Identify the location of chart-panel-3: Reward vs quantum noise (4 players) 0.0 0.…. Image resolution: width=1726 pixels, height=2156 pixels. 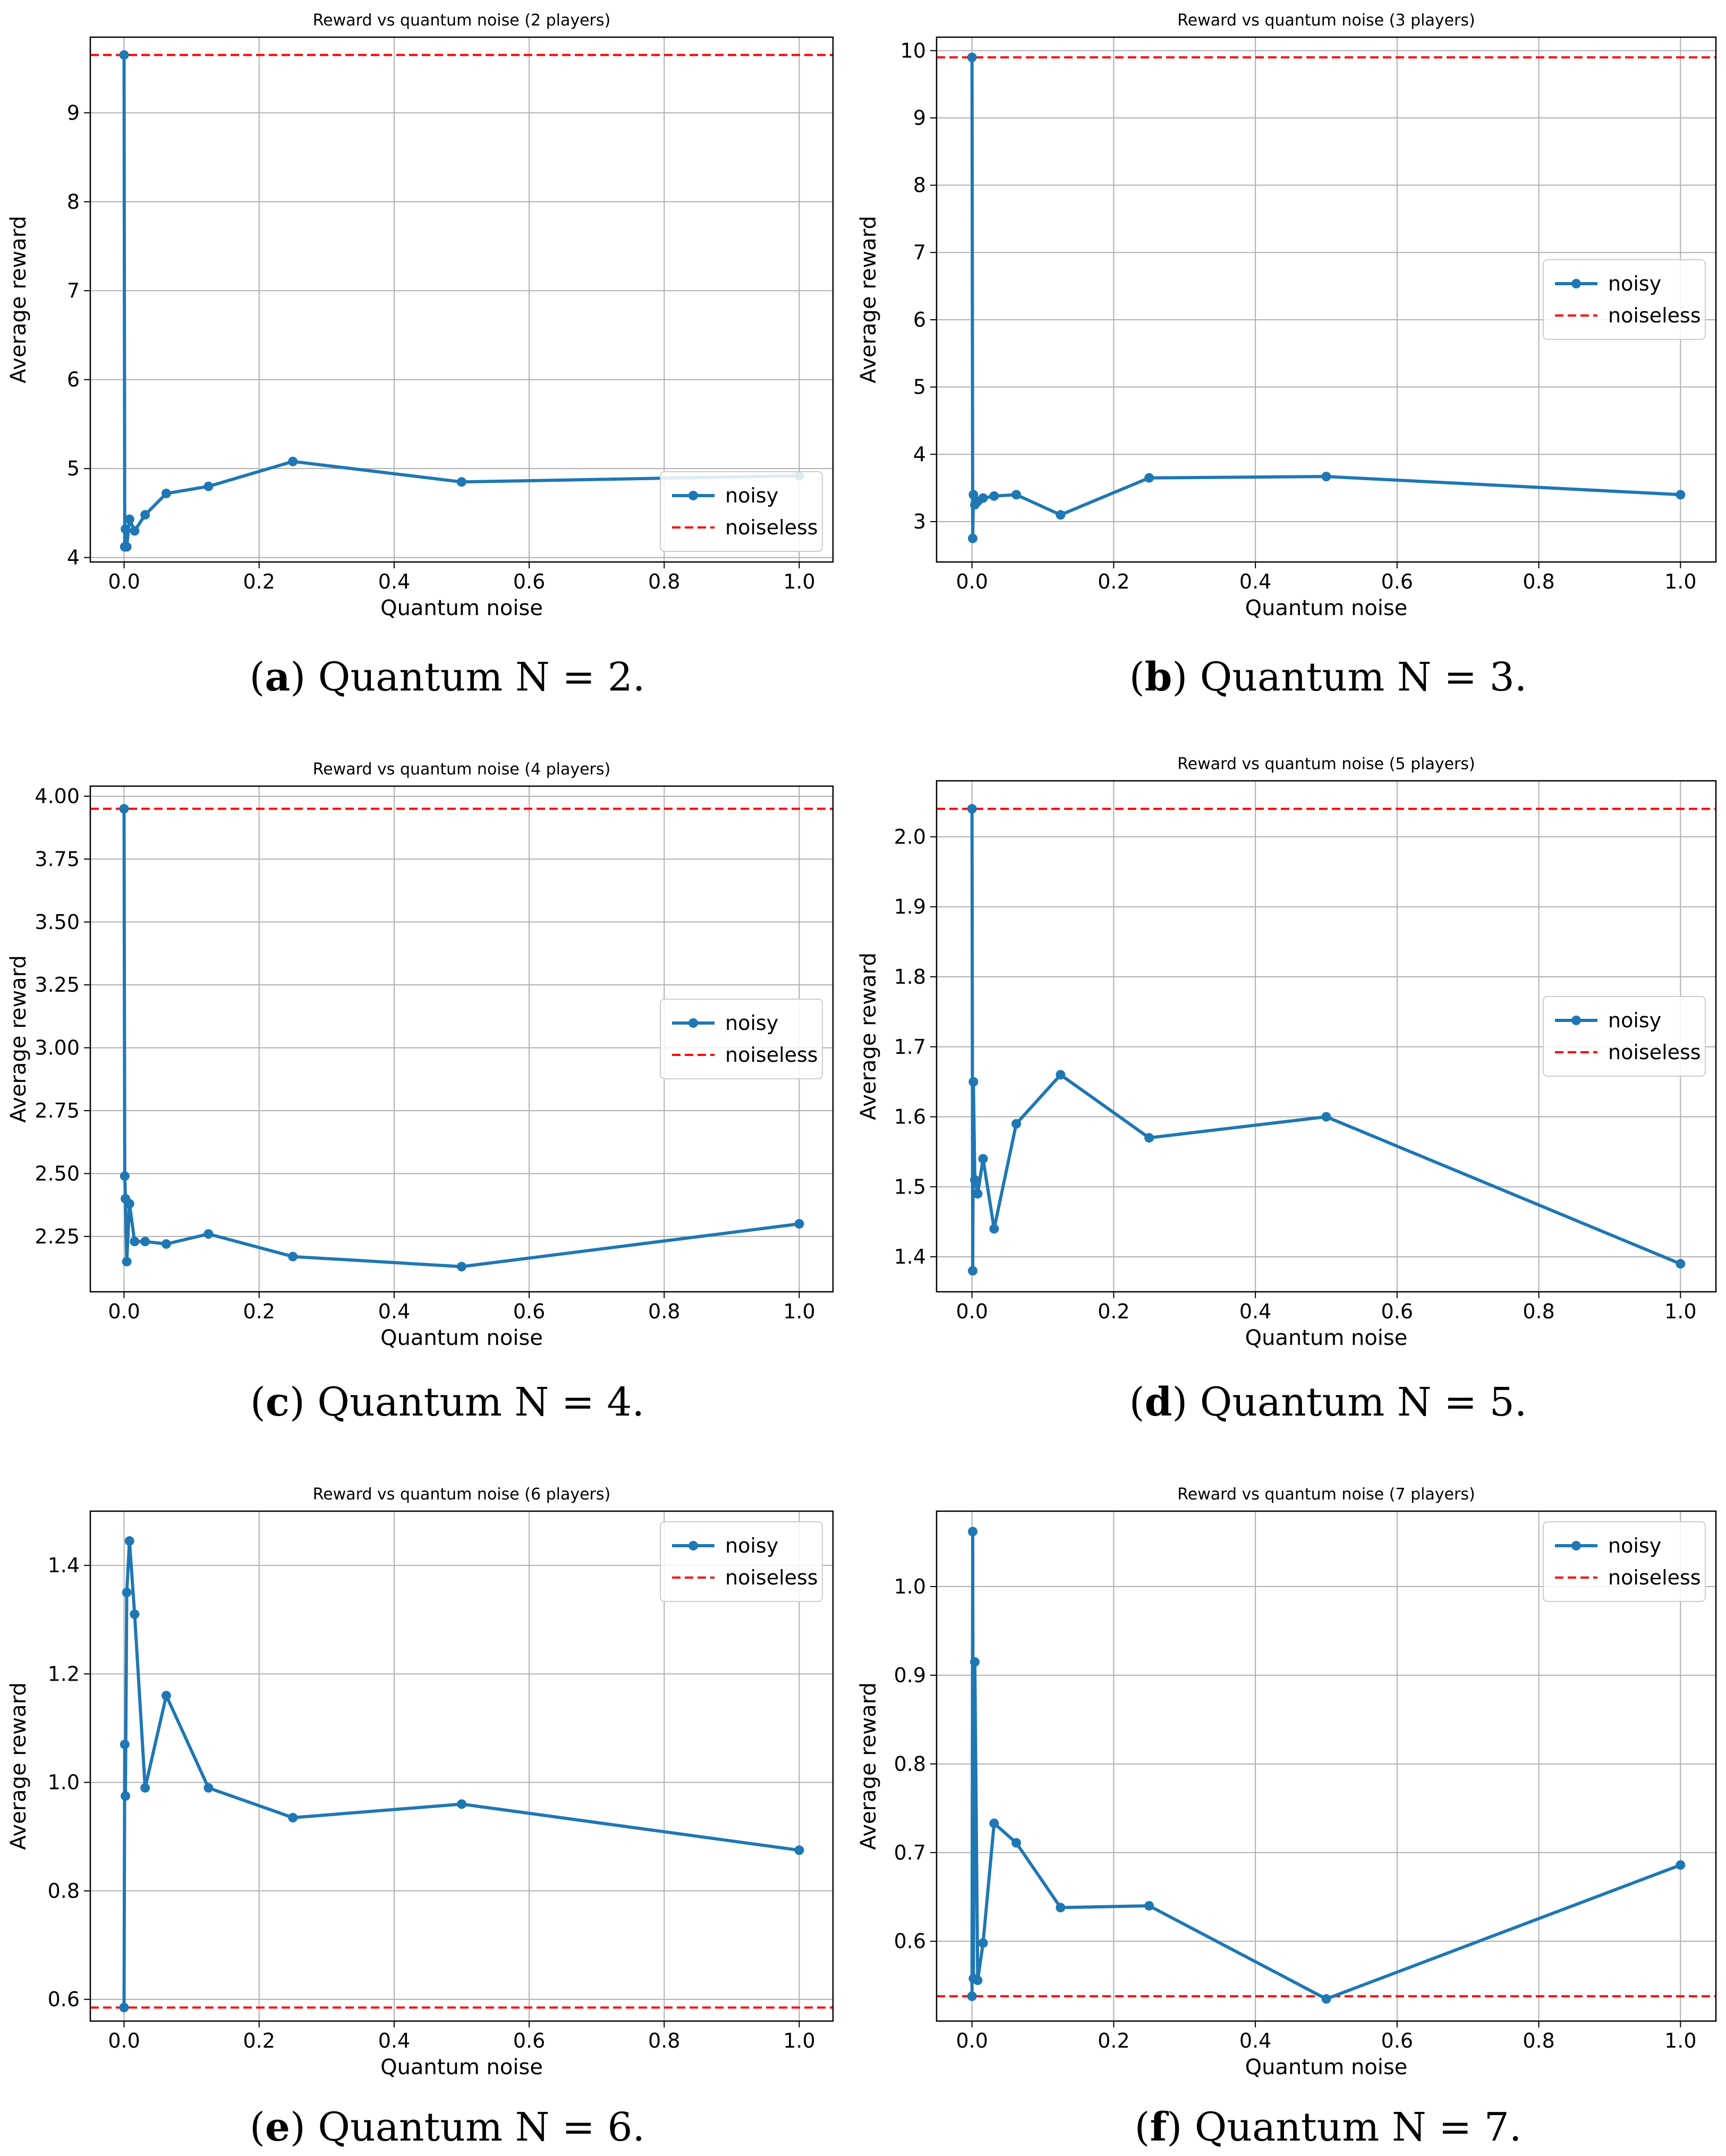
(420, 1055).